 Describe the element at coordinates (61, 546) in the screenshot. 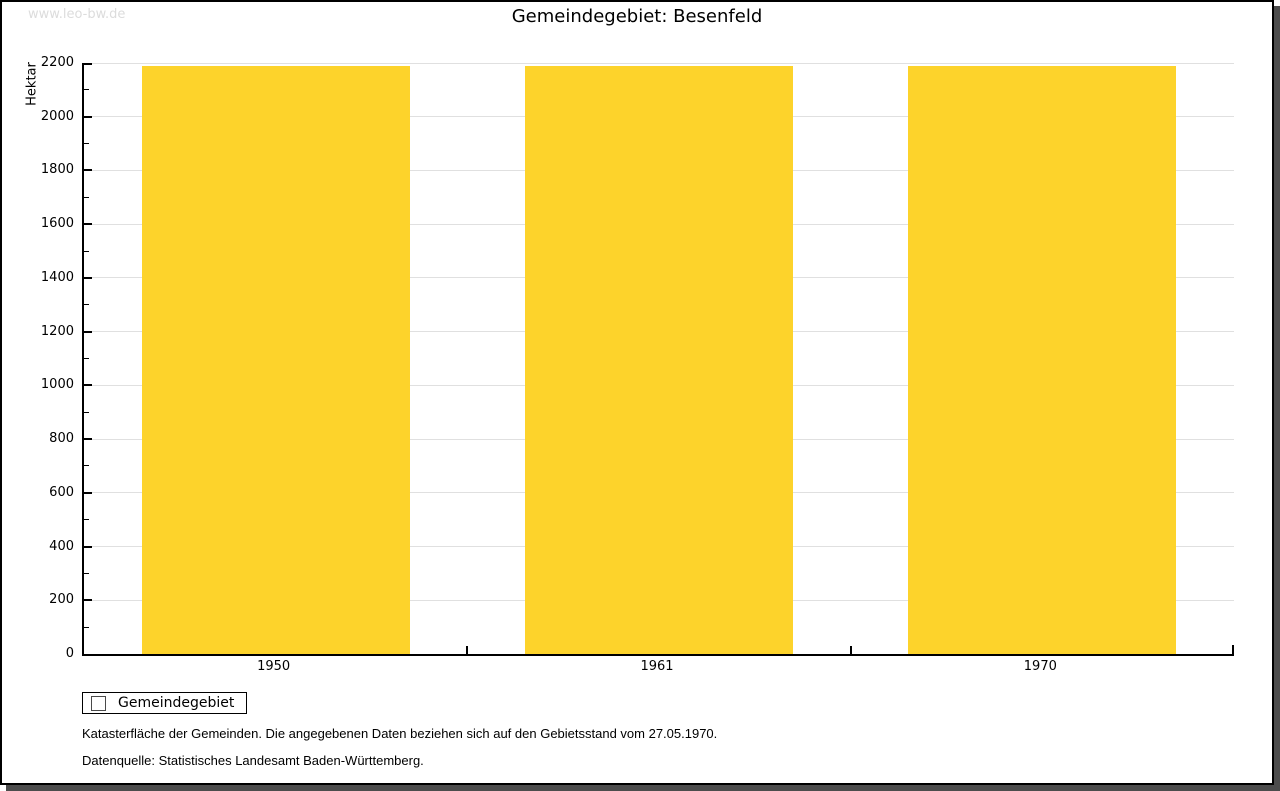

I see `y-tick-label-400: 400` at that location.